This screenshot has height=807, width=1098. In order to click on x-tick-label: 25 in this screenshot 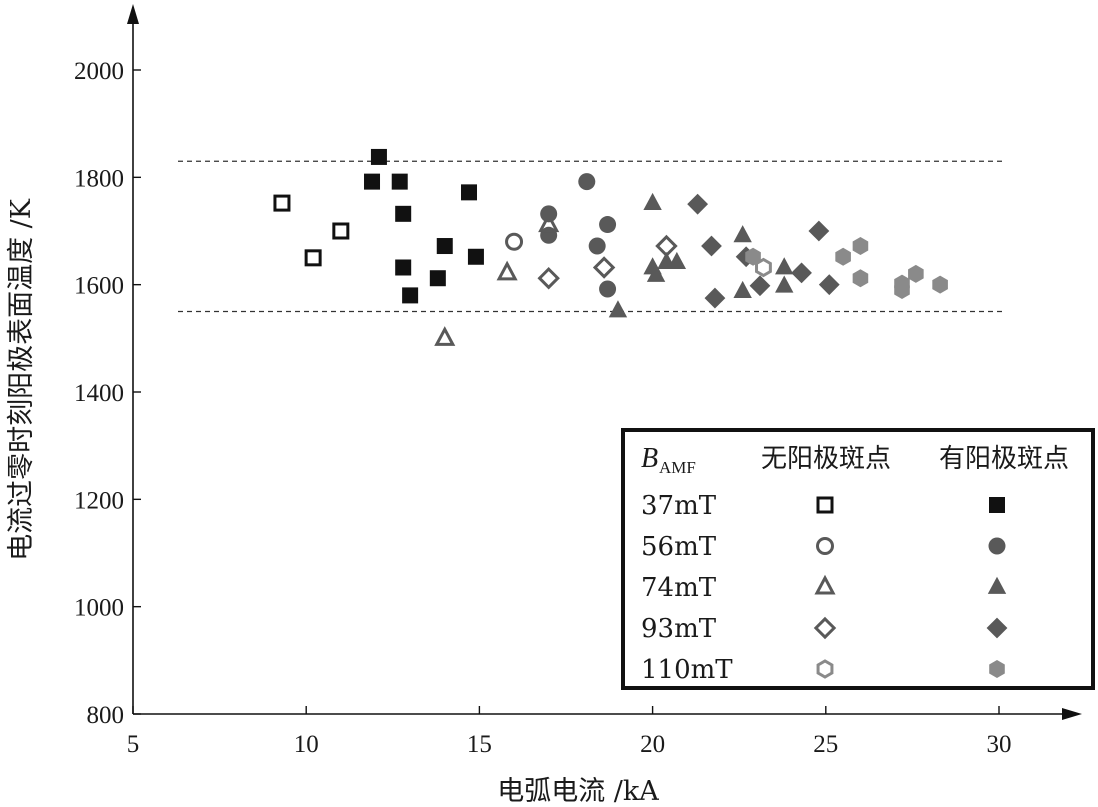, I will do `click(825, 744)`.